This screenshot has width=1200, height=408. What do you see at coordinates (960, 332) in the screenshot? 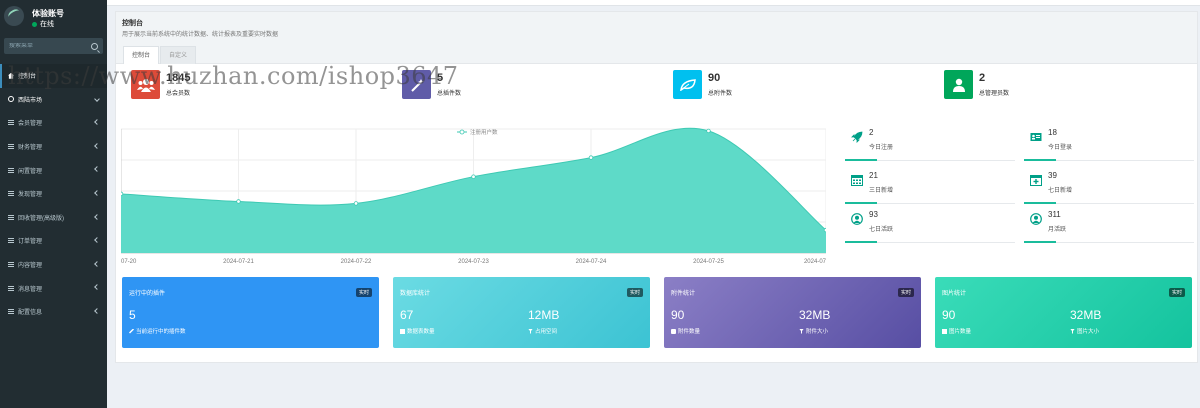
I see `card-sub-label: 图片数量` at bounding box center [960, 332].